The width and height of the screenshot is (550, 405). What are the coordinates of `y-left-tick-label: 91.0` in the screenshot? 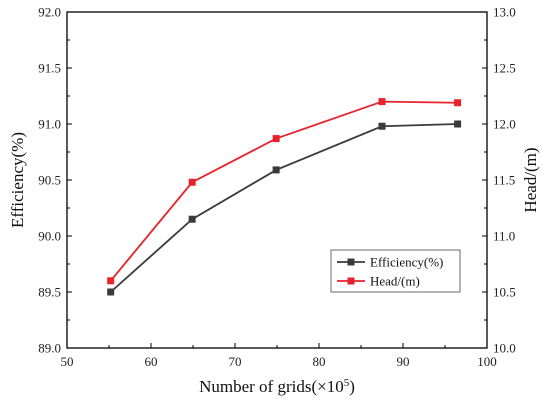 It's located at (49, 124).